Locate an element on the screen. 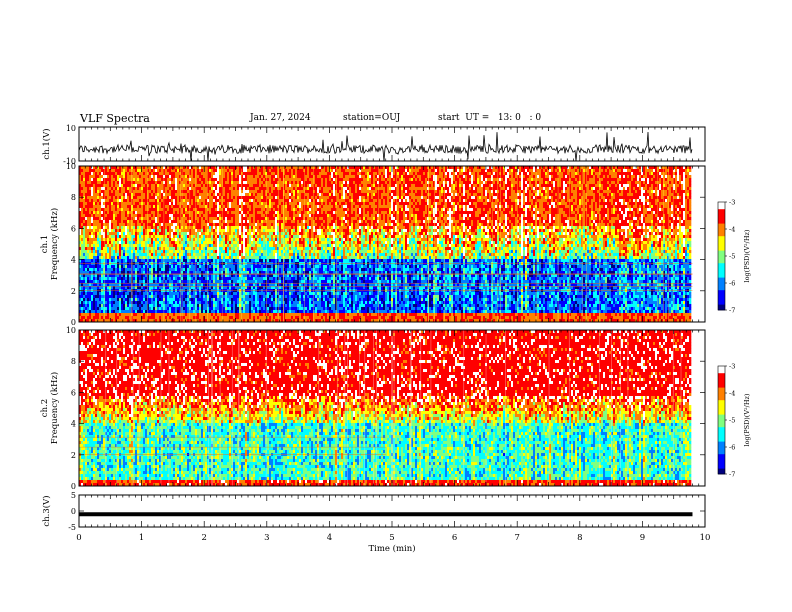  ch2-cbar-tick--6: -6 is located at coordinates (732, 448).